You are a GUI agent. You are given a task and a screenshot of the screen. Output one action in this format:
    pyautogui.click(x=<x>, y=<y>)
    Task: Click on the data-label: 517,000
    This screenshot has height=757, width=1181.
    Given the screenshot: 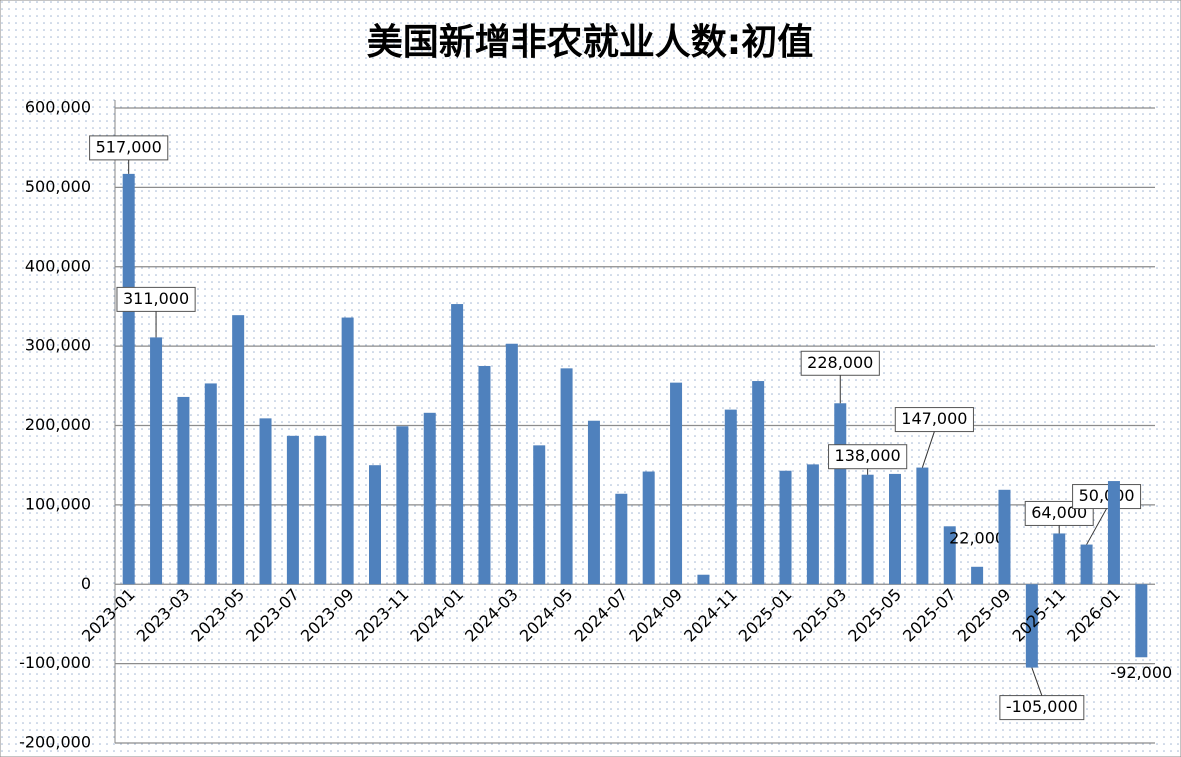 What is the action you would take?
    pyautogui.click(x=129, y=146)
    